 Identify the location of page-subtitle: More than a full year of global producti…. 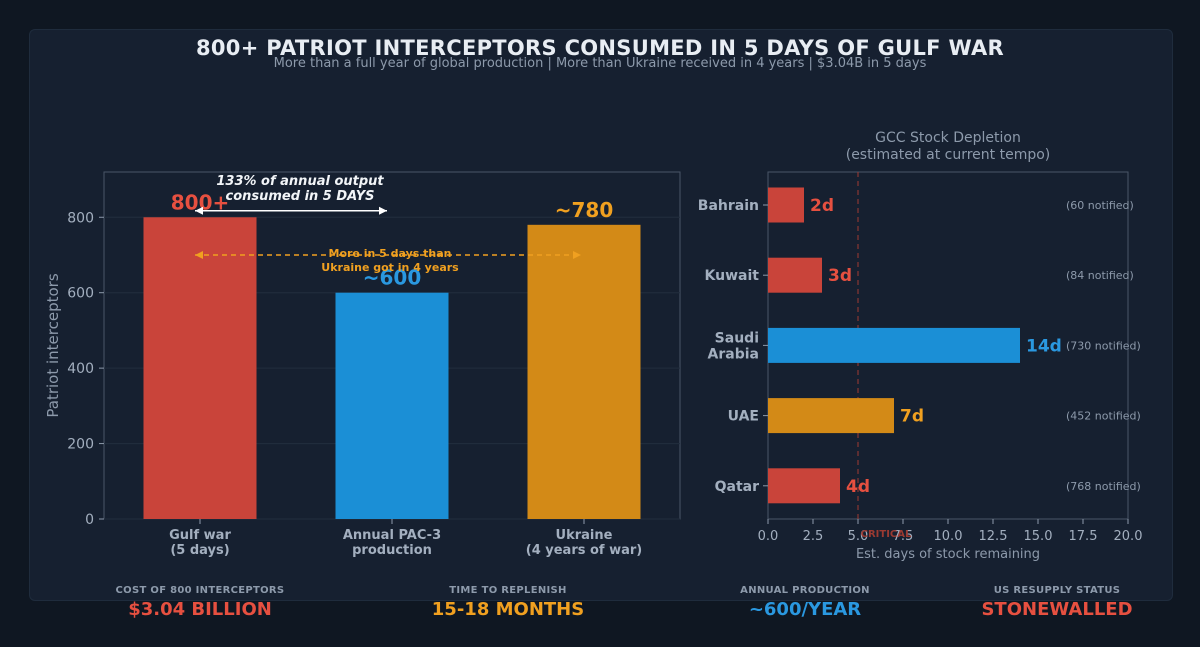
(600, 63).